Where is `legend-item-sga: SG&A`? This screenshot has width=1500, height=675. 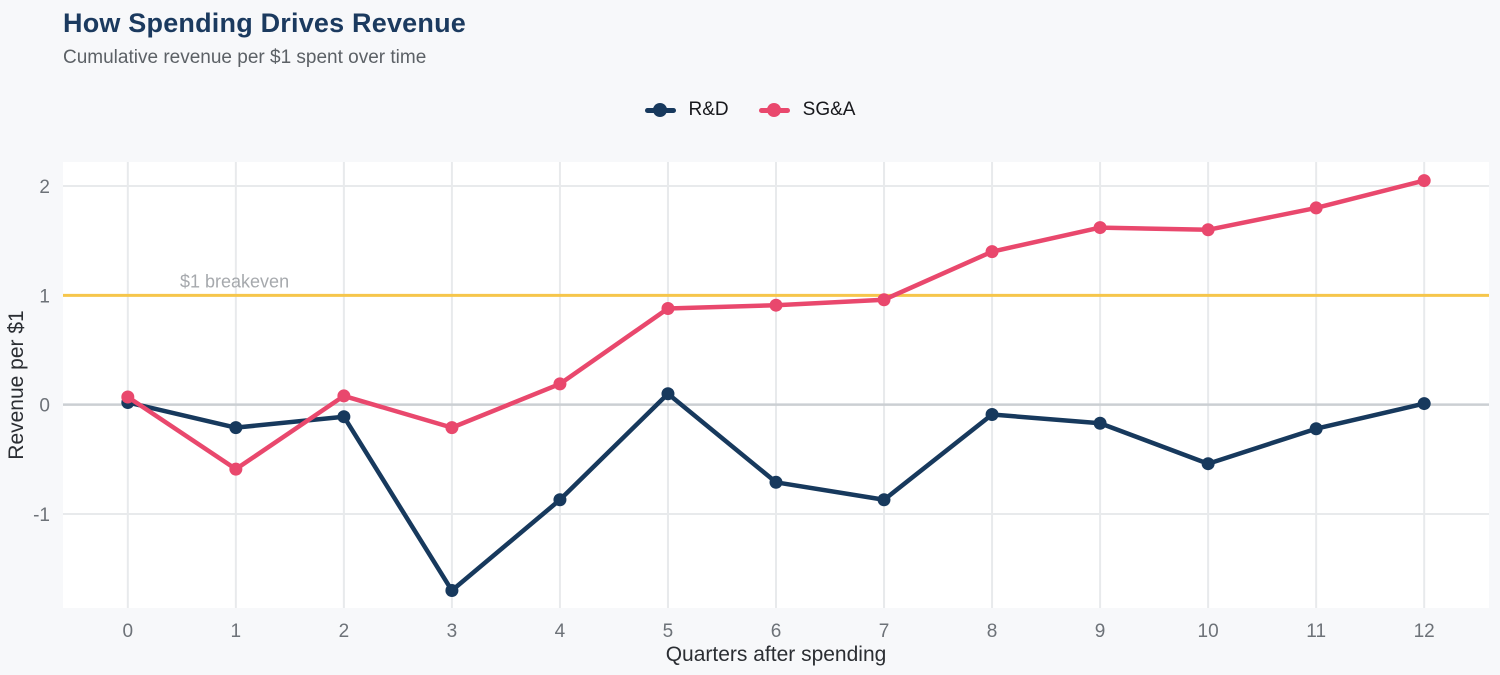
legend-item-sga: SG&A is located at coordinates (807, 110).